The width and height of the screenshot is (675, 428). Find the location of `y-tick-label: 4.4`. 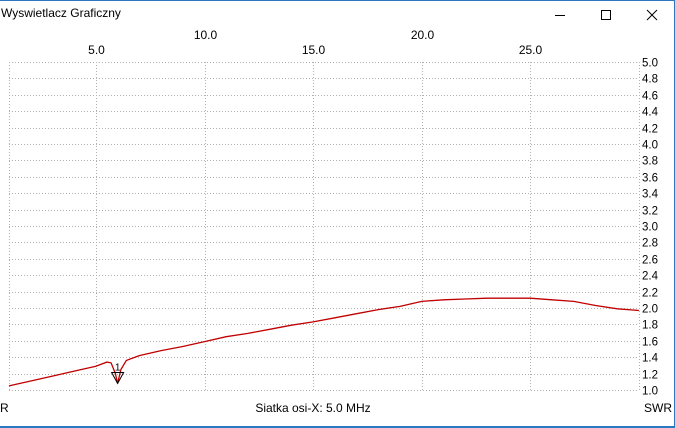

y-tick-label: 4.4 is located at coordinates (650, 113).